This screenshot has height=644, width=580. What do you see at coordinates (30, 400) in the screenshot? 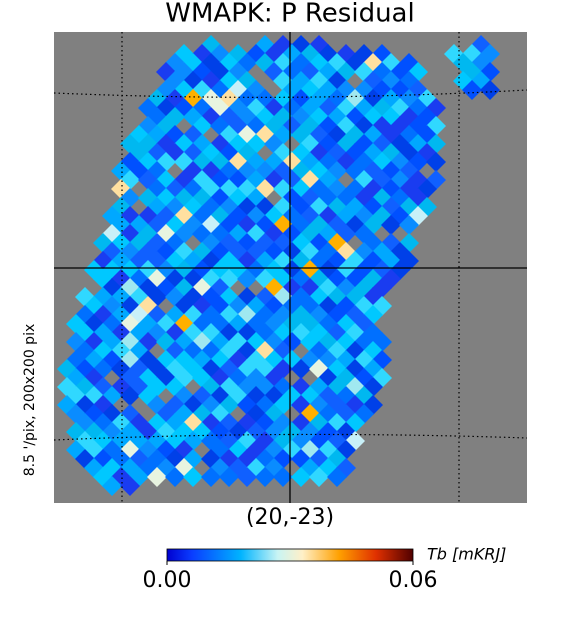
I see `side-label: 8.5 '/pix, 200x200 pix` at bounding box center [30, 400].